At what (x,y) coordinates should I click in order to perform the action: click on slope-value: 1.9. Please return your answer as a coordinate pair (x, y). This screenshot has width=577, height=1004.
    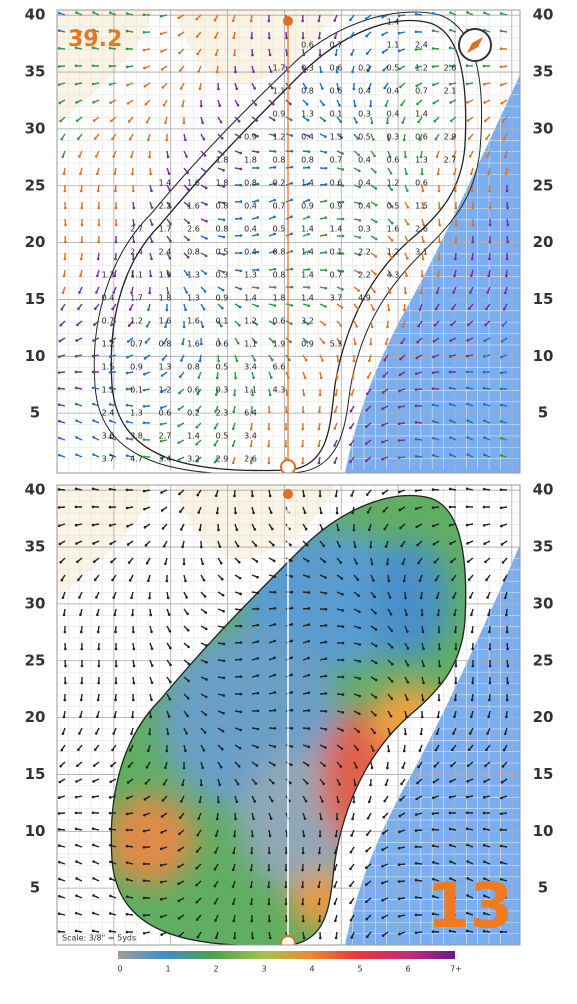
    Looking at the image, I should click on (279, 344).